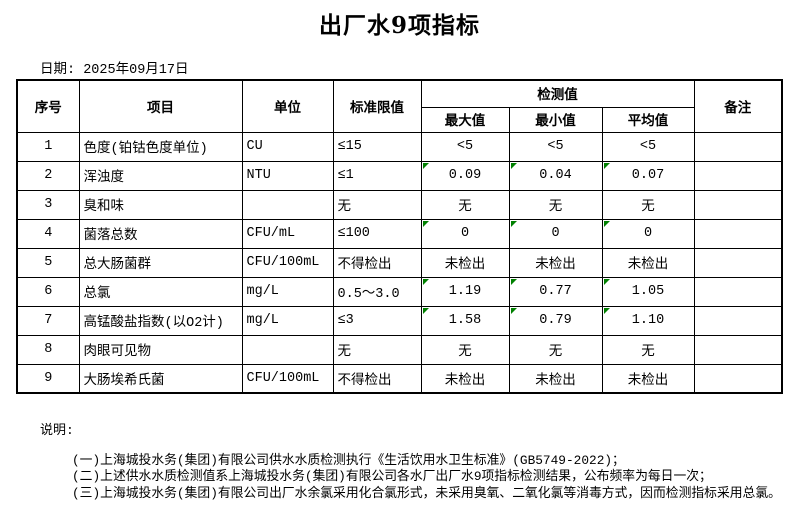  What do you see at coordinates (287, 106) in the screenshot?
I see `header-unit: 单位` at bounding box center [287, 106].